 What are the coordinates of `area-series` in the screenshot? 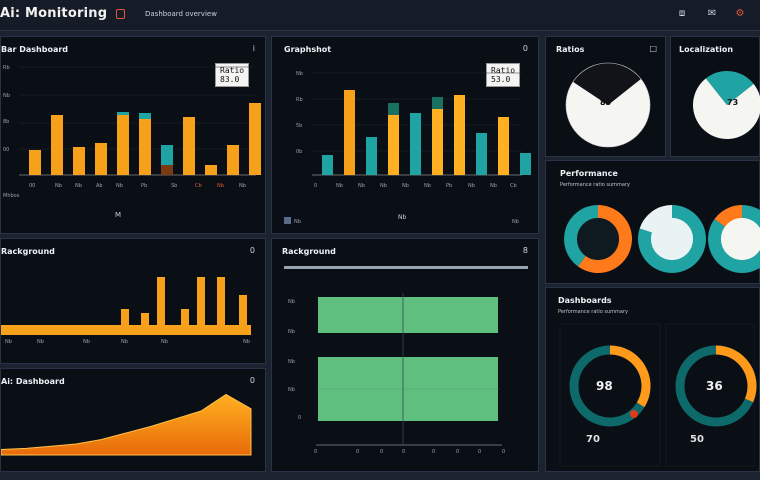 It's located at (126, 424).